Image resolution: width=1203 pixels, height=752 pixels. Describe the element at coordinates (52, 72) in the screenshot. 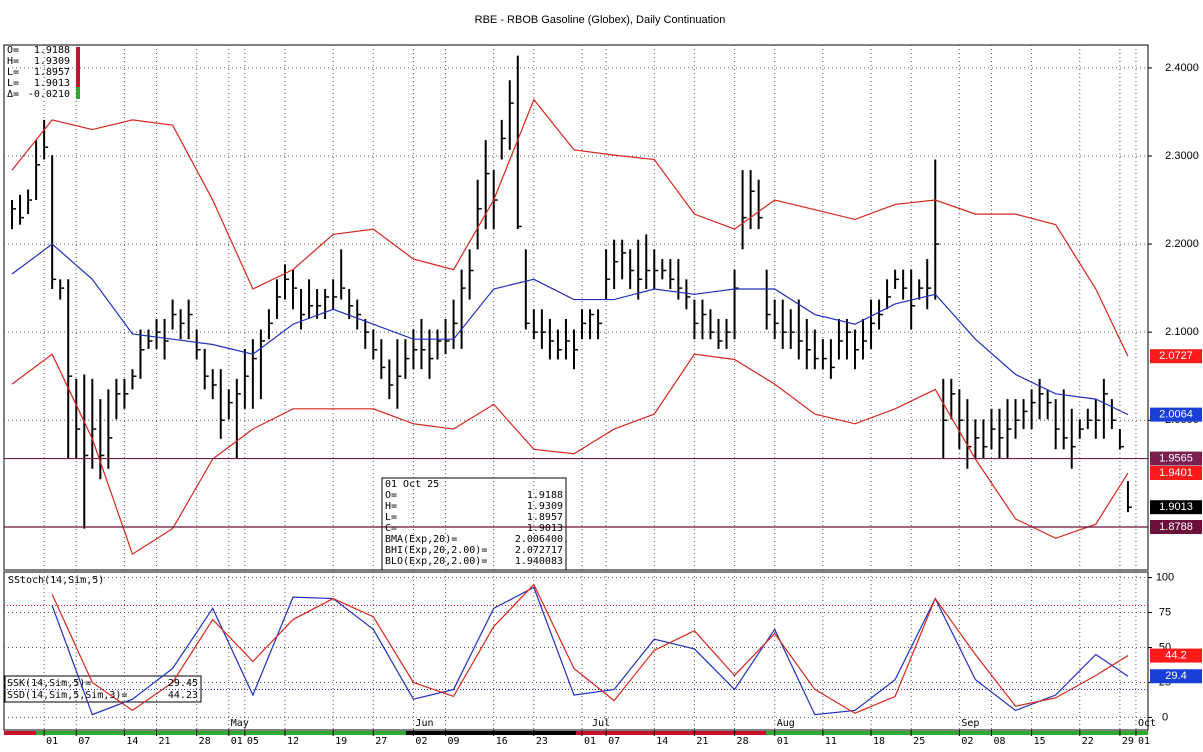

I see `legend-value: 1.8957` at that location.